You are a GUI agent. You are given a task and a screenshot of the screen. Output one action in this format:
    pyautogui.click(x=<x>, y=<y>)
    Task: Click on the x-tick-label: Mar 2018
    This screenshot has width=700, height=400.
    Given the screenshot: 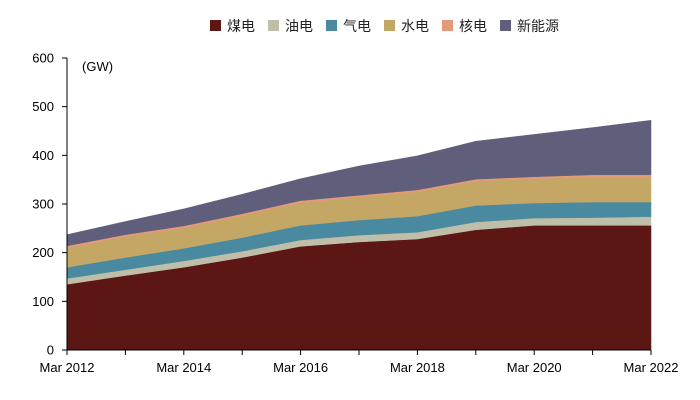 What is the action you would take?
    pyautogui.click(x=417, y=367)
    